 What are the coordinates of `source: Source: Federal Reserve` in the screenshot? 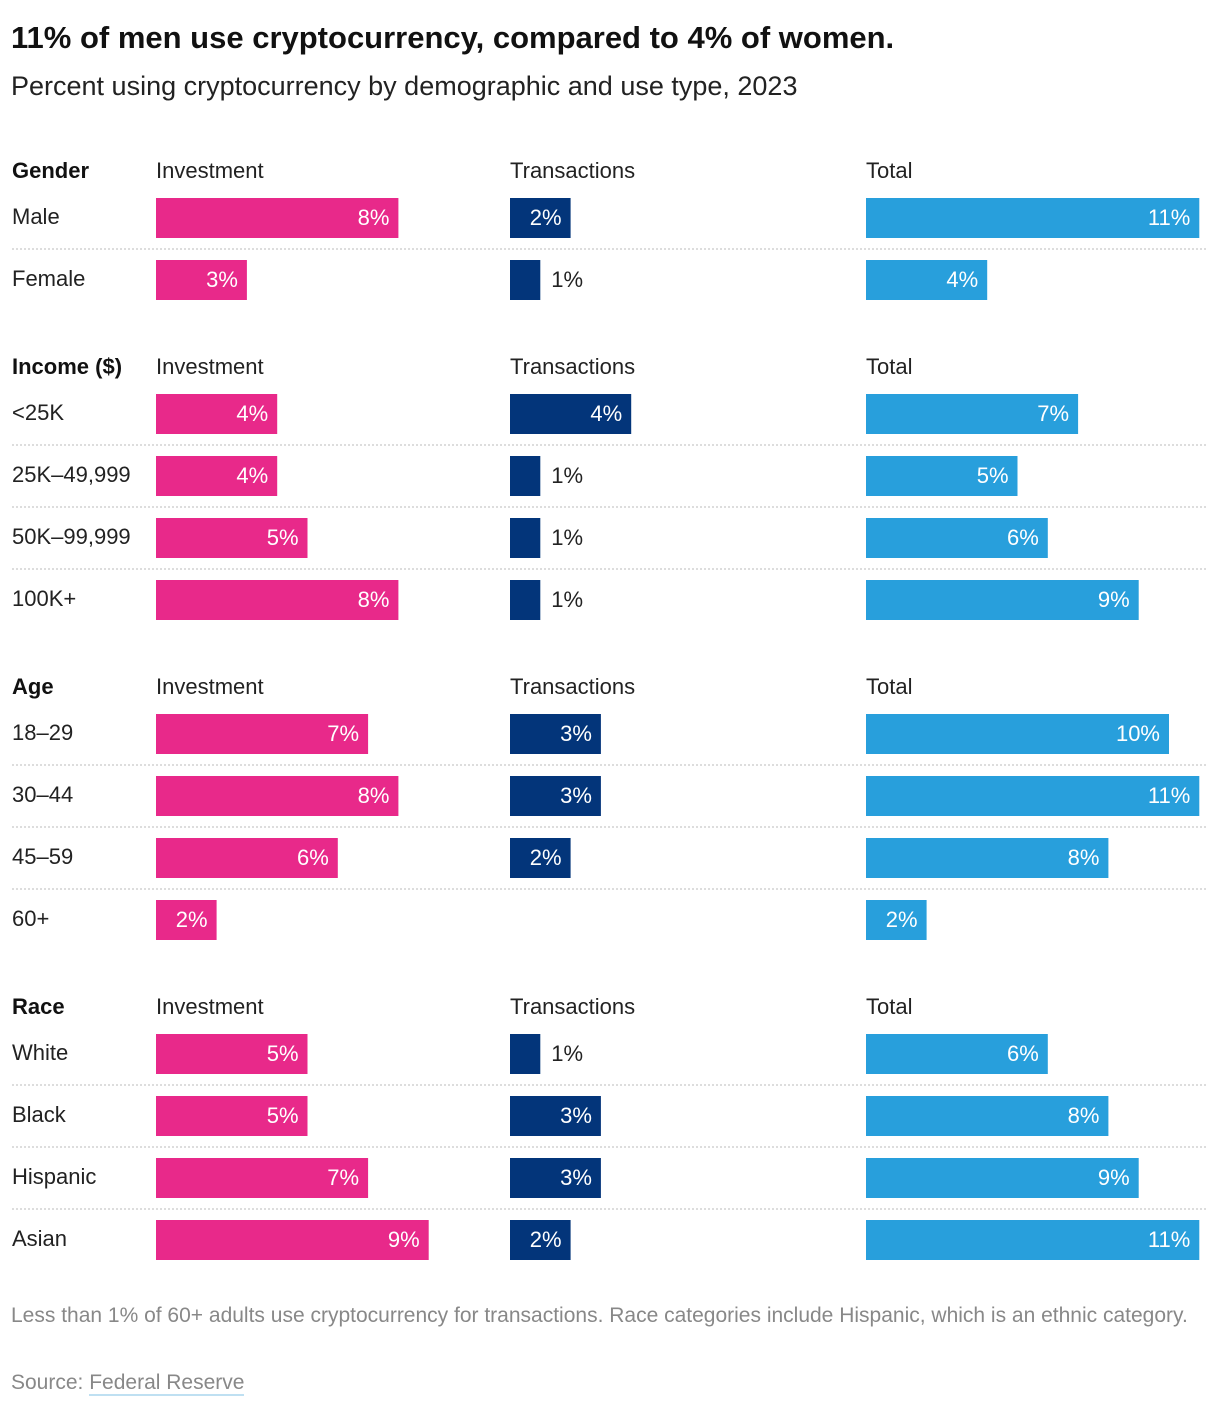 It's located at (128, 1383).